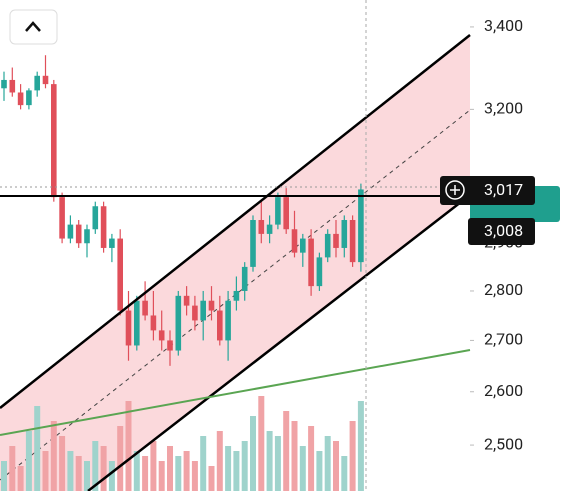  Describe the element at coordinates (182, 443) in the screenshot. I see `volume-layer` at that location.